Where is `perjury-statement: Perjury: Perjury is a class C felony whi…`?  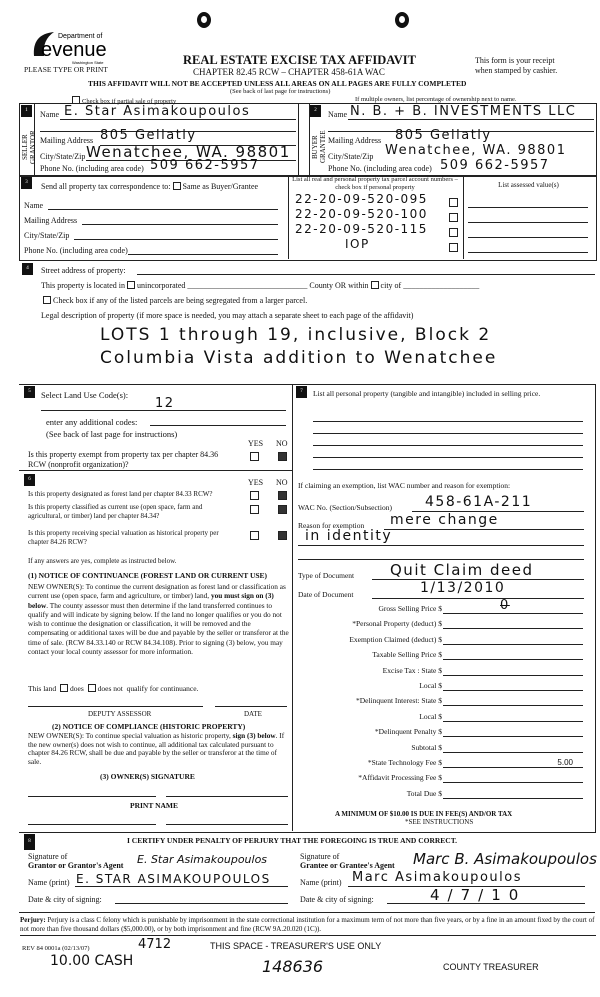
perjury-statement: Perjury: Perjury is a class C felony whi… is located at coordinates (308, 926).